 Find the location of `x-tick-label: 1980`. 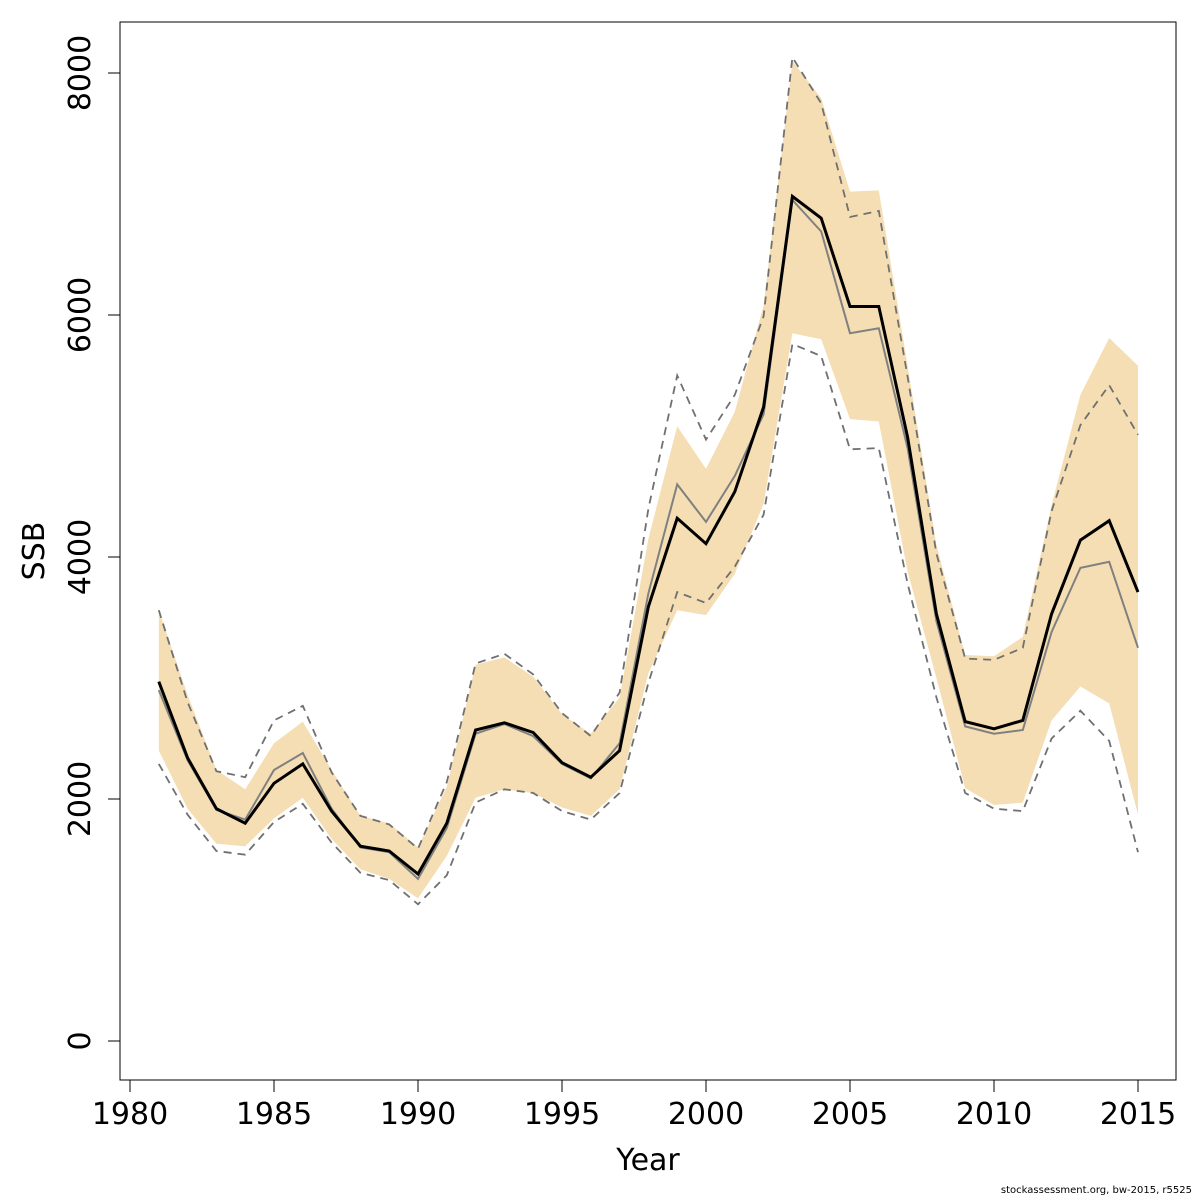

x-tick-label: 1980 is located at coordinates (130, 1114).